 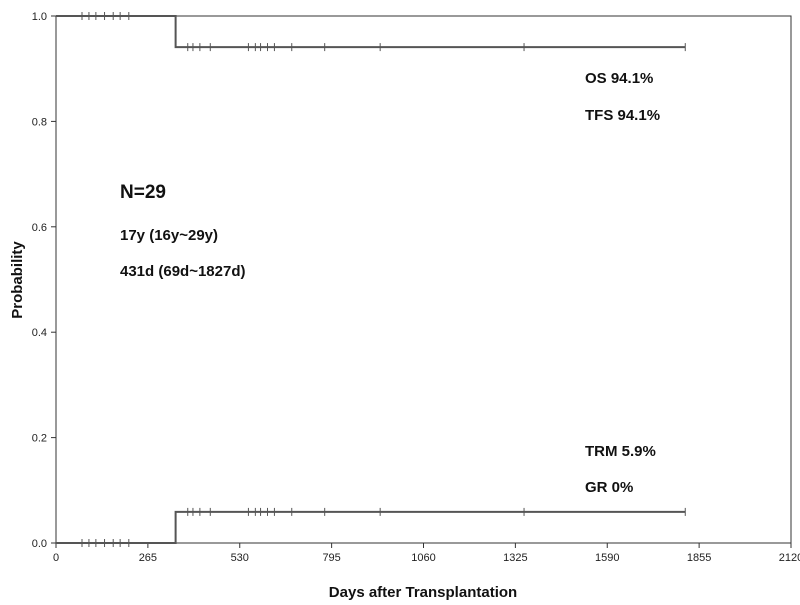 What do you see at coordinates (515, 558) in the screenshot?
I see `x-tick-label: 1325` at bounding box center [515, 558].